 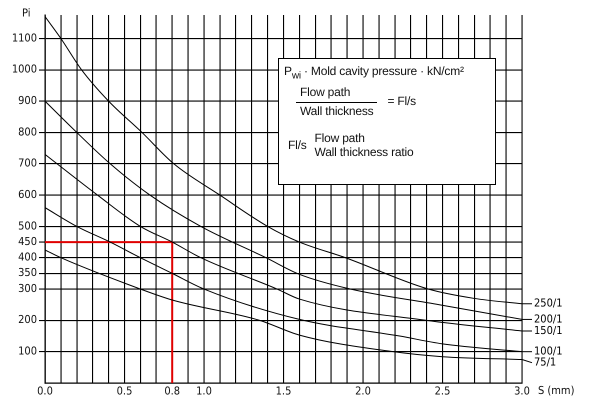 I want to click on y-tick-label: 350, so click(x=27, y=273).